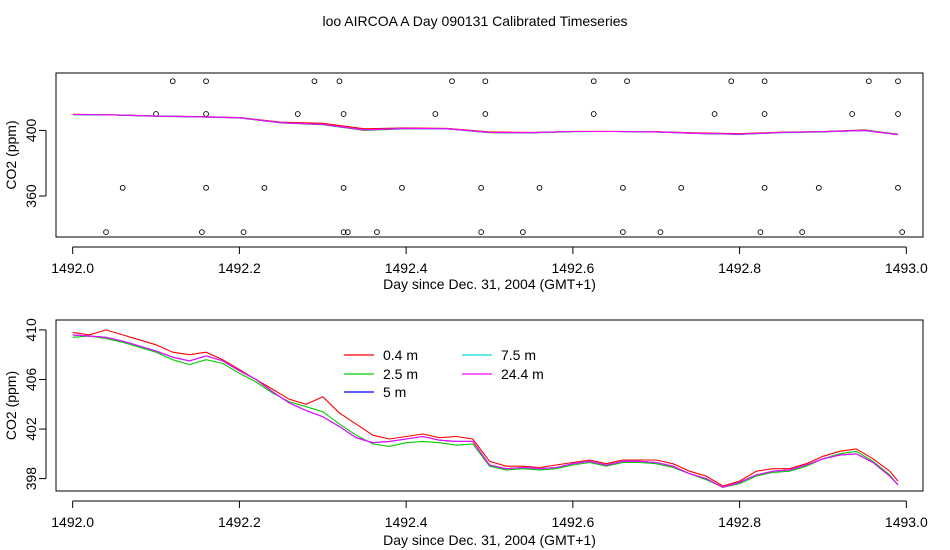 This screenshot has width=950, height=550. I want to click on legend-label: 5 m, so click(394, 392).